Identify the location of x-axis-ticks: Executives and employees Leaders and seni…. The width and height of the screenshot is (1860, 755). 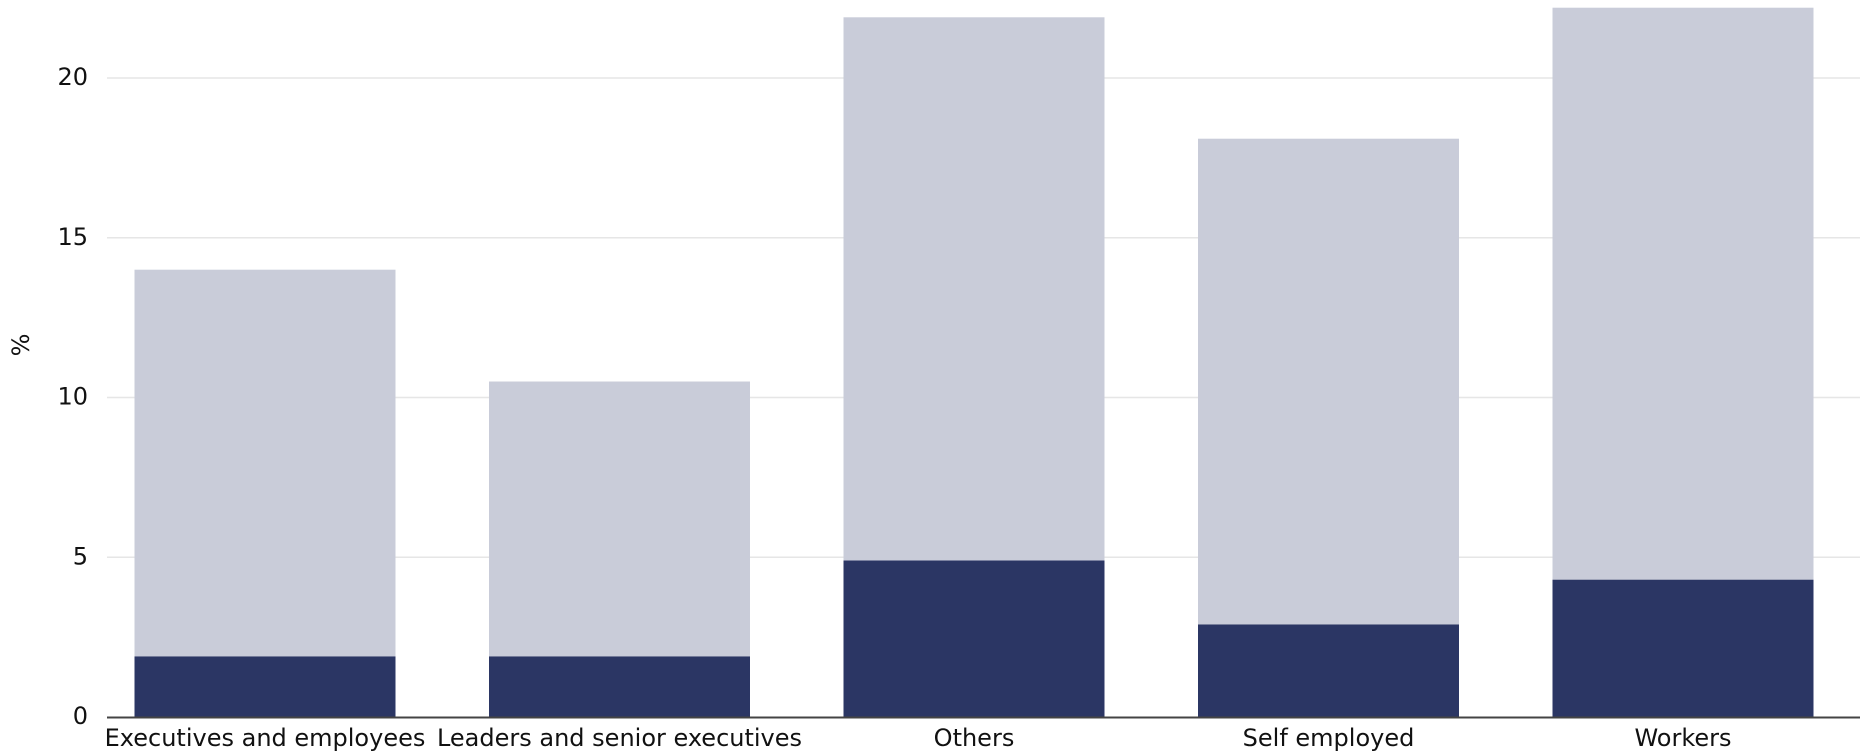
(918, 738).